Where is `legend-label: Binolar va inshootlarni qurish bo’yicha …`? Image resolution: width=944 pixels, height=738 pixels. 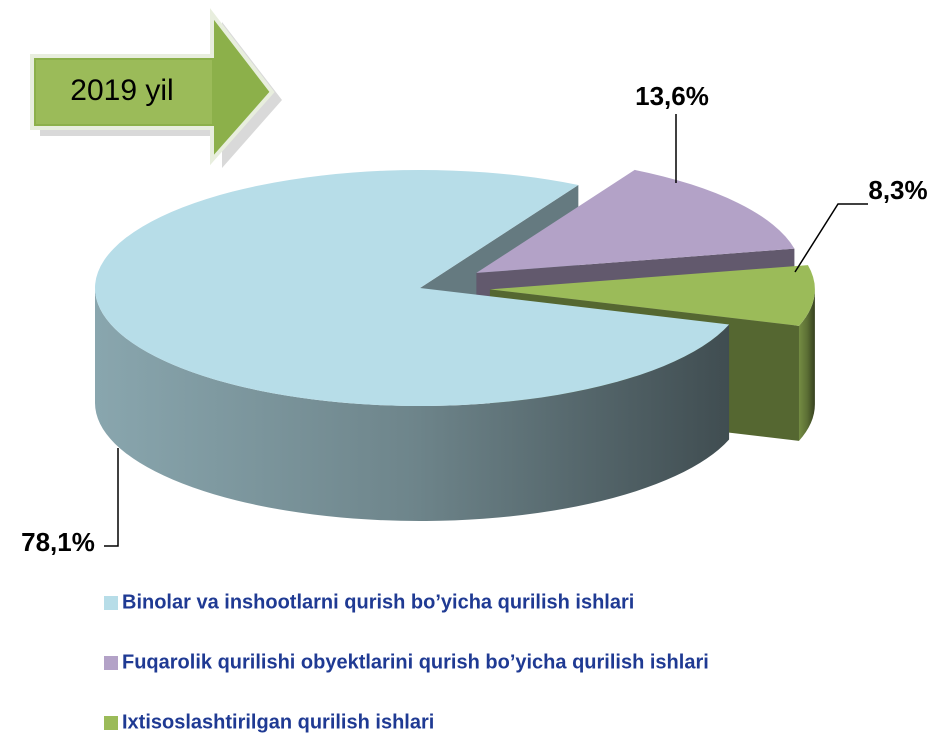
legend-label: Binolar va inshootlarni qurish bo’yicha … is located at coordinates (378, 602).